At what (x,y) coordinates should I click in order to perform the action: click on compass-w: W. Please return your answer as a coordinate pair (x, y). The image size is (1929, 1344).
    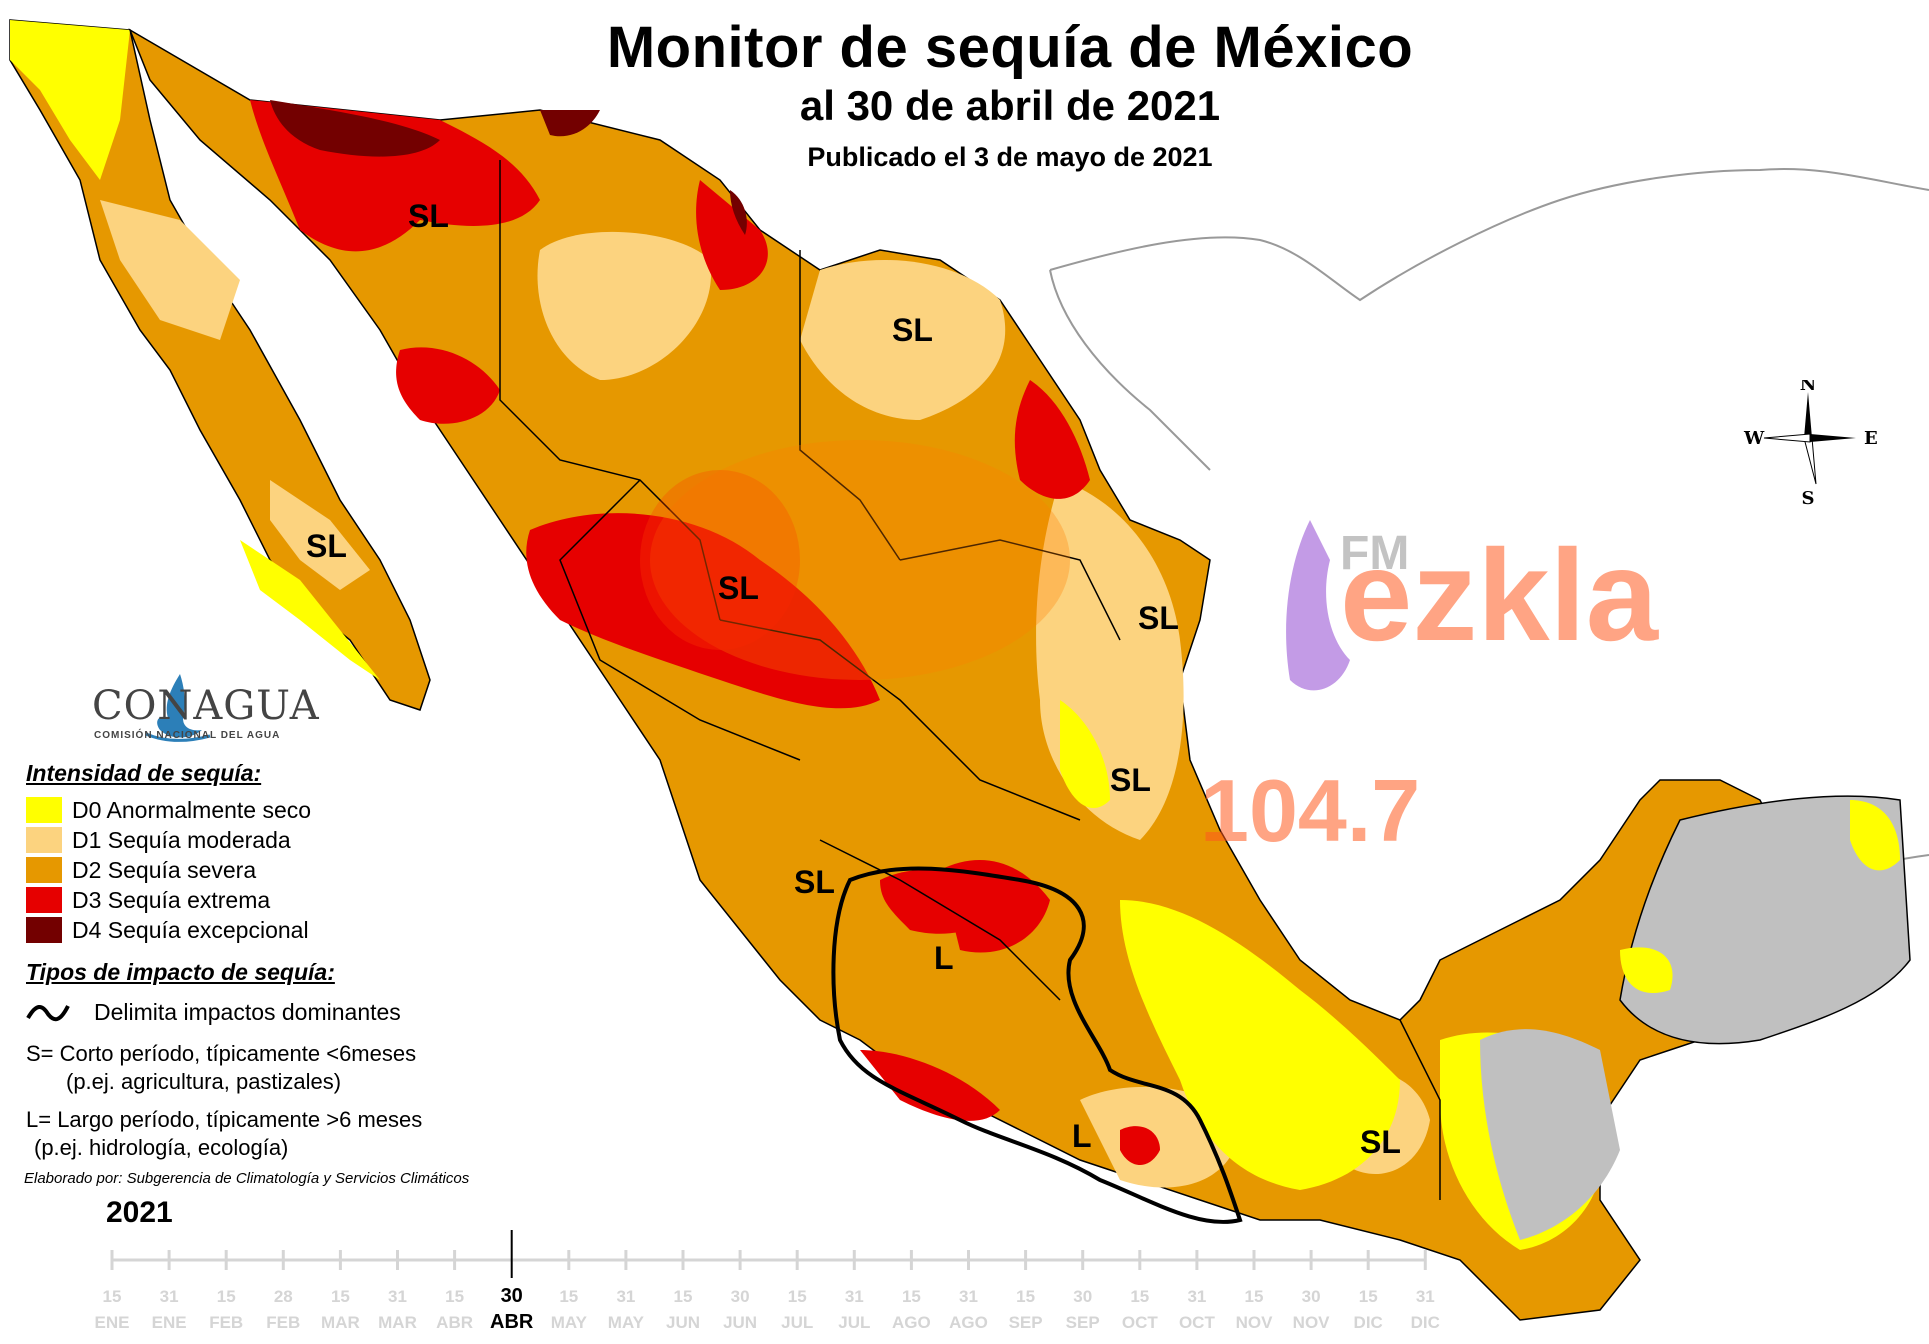
    Looking at the image, I should click on (1754, 438).